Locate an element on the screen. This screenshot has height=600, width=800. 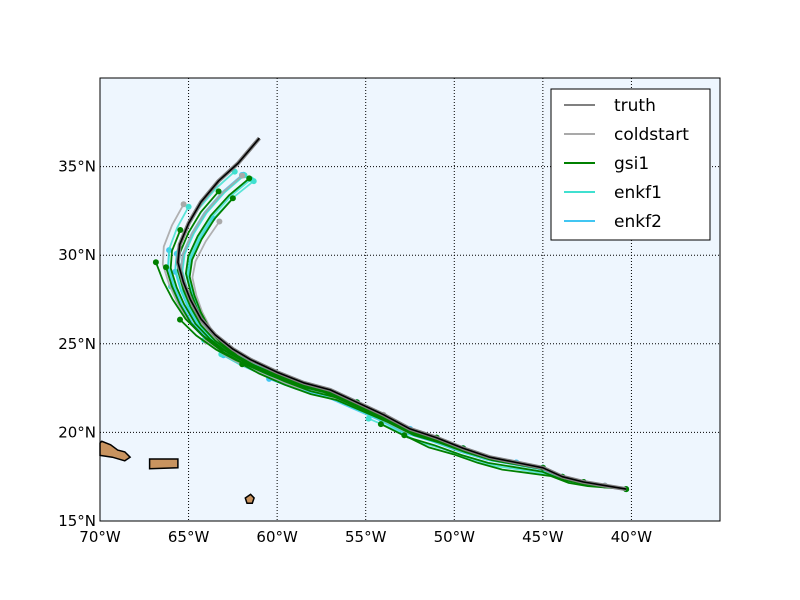
longitude-ticks: 70°W 65°W 60°W 55°W 50°W 45°W 40°W is located at coordinates (365, 537).